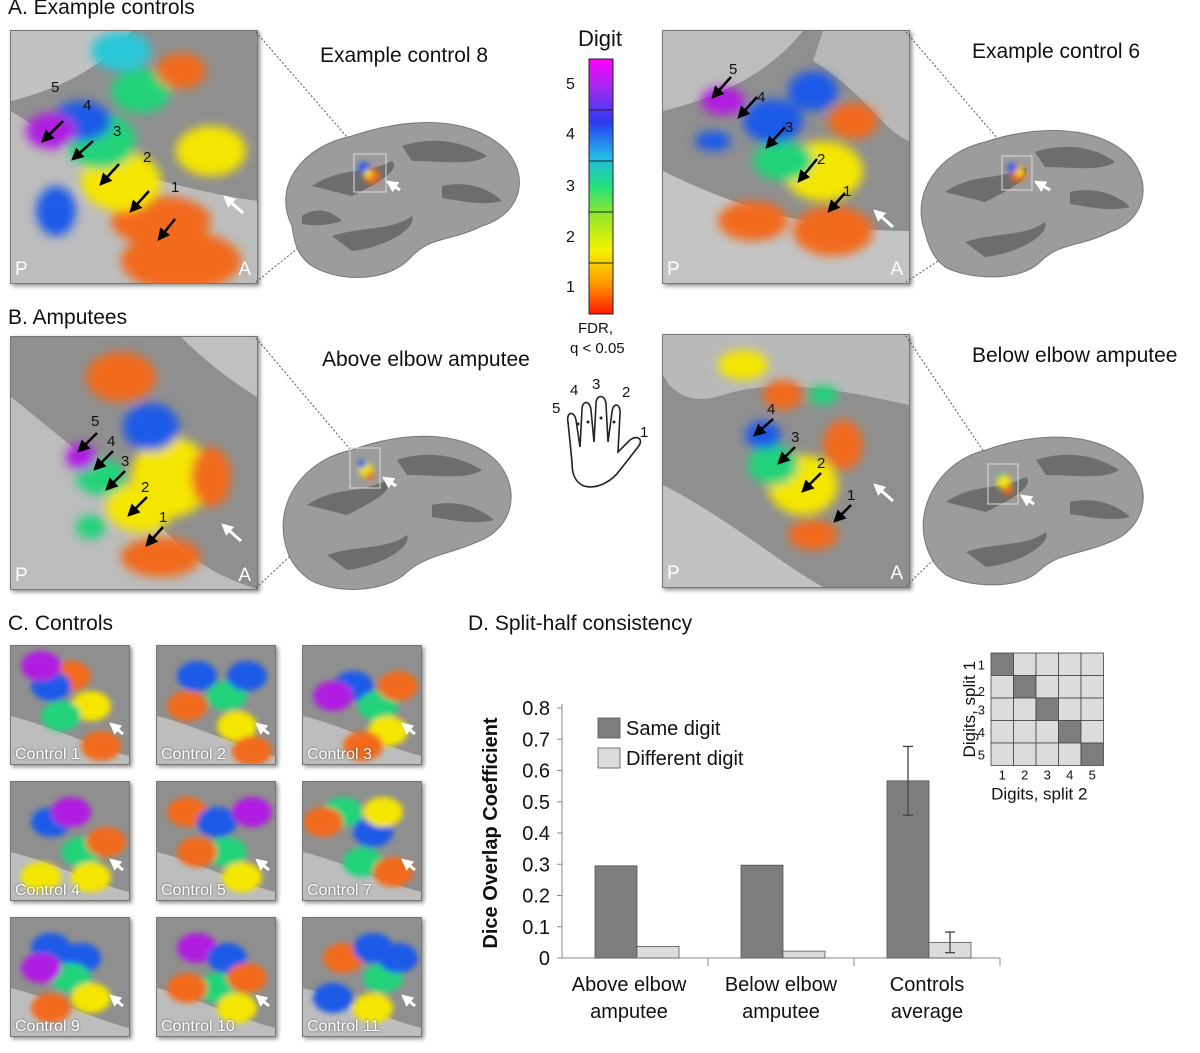  I want to click on control-thumbnail: Control 10, so click(216, 977).